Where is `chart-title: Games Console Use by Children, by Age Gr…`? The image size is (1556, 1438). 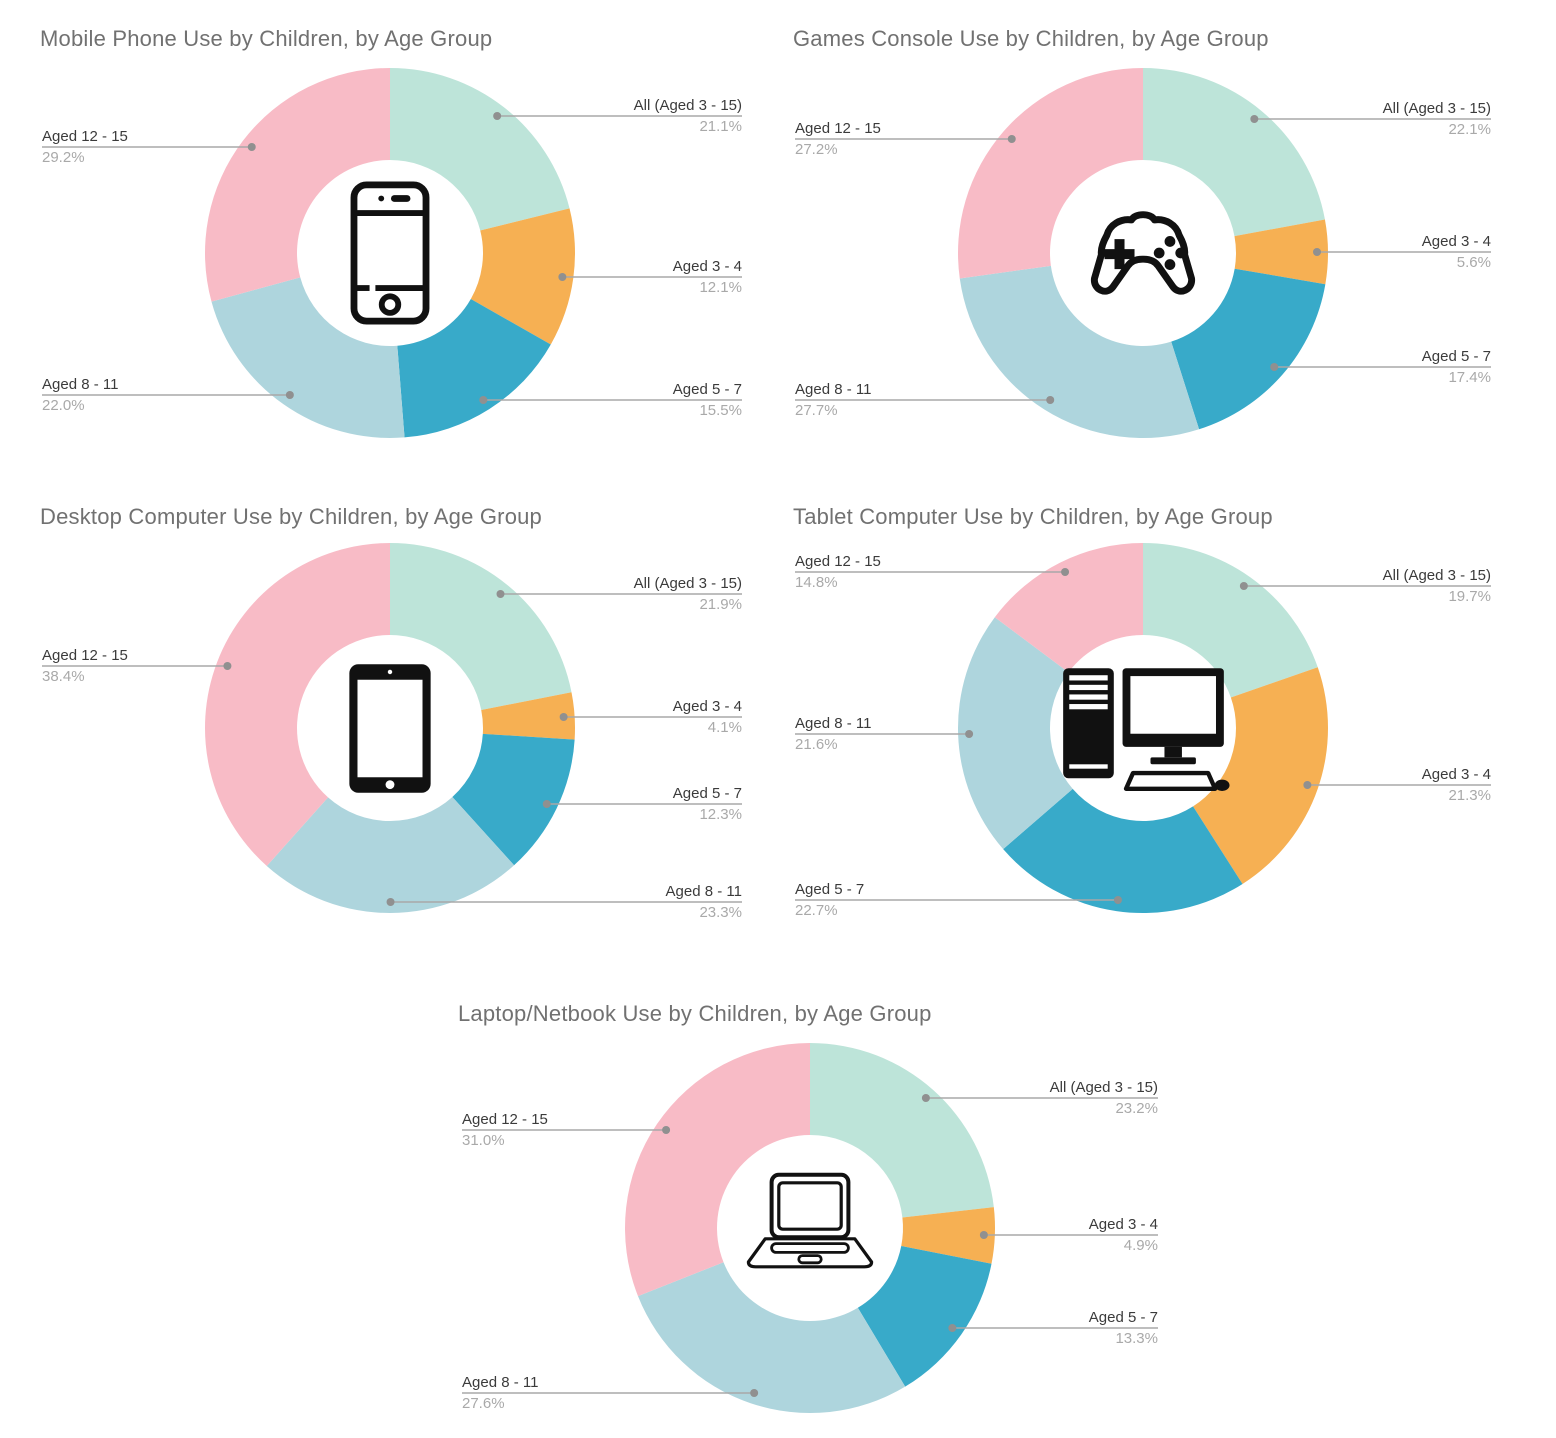 chart-title: Games Console Use by Children, by Age Gr… is located at coordinates (1031, 38).